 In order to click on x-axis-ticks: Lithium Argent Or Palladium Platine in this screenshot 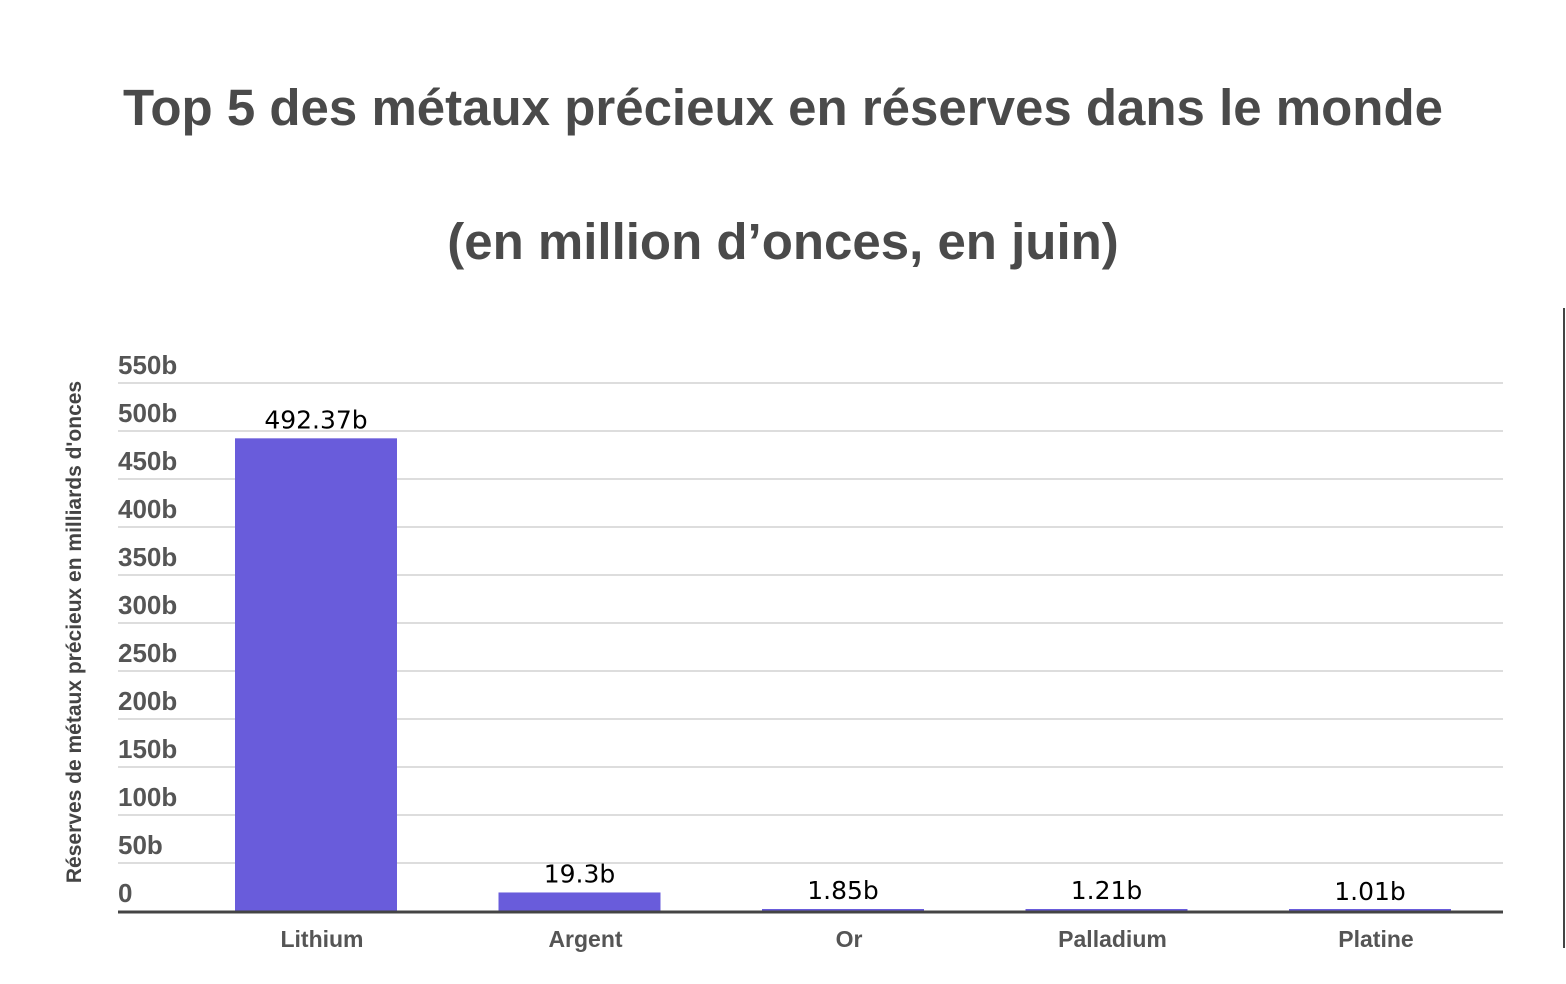, I will do `click(846, 939)`.